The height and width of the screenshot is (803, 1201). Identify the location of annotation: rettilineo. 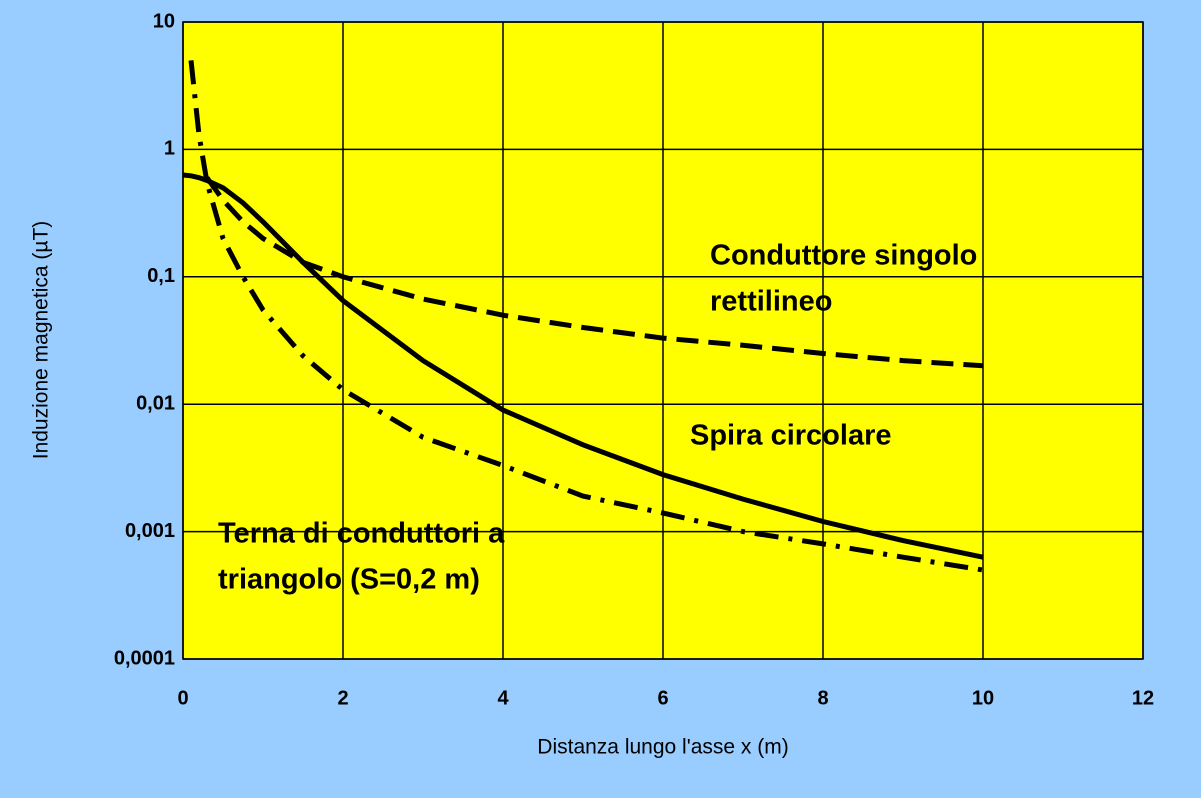
(771, 302).